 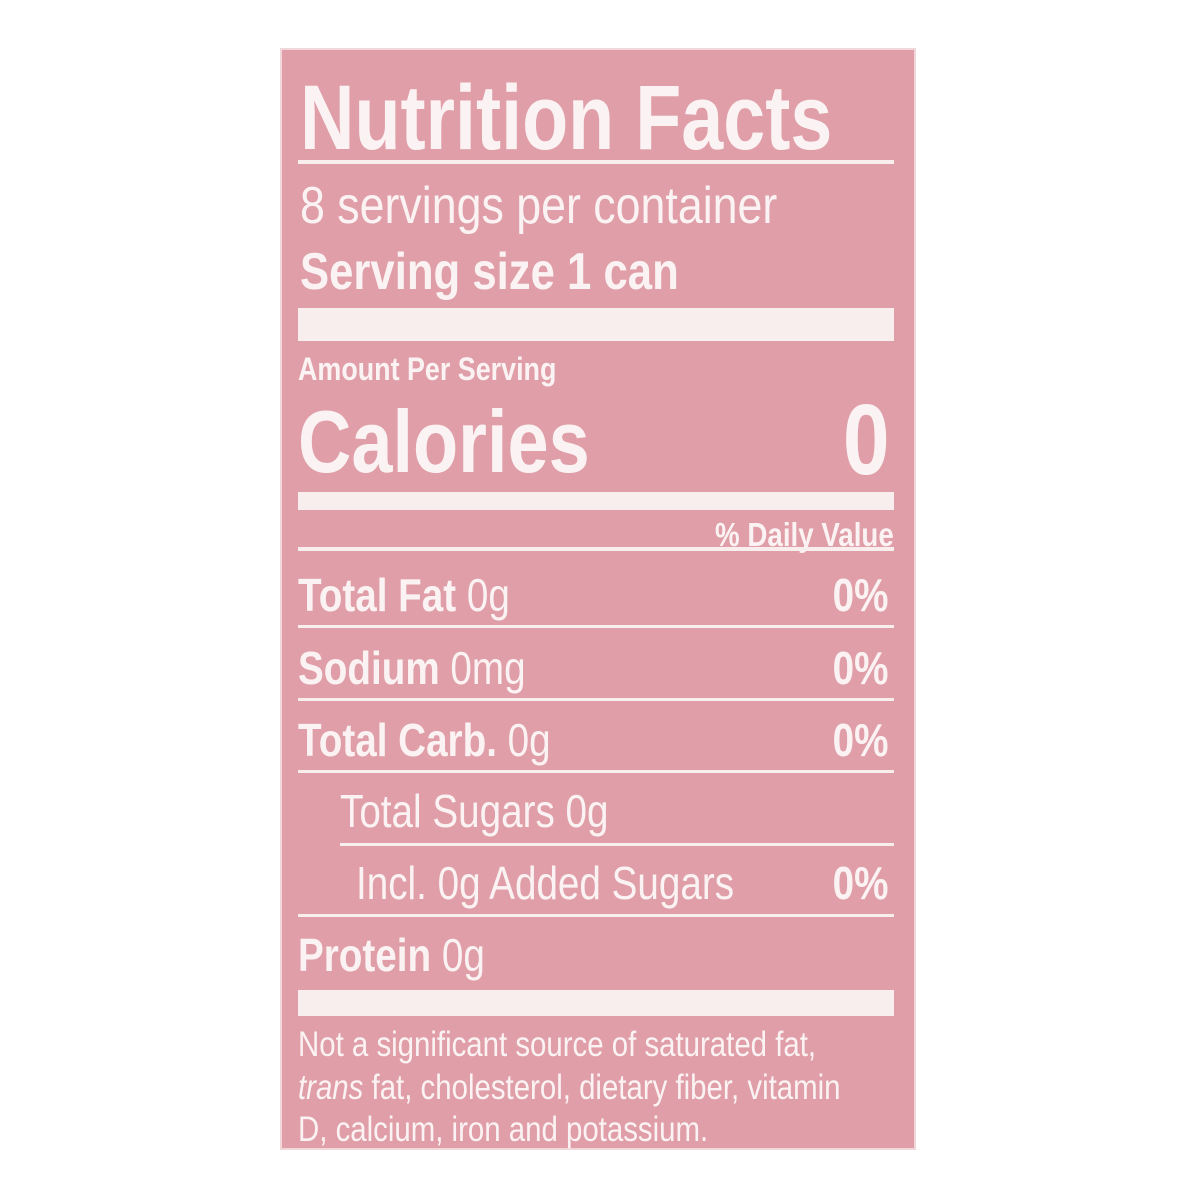 What do you see at coordinates (474, 811) in the screenshot?
I see `row-total-sugars: Total Sugars 0g` at bounding box center [474, 811].